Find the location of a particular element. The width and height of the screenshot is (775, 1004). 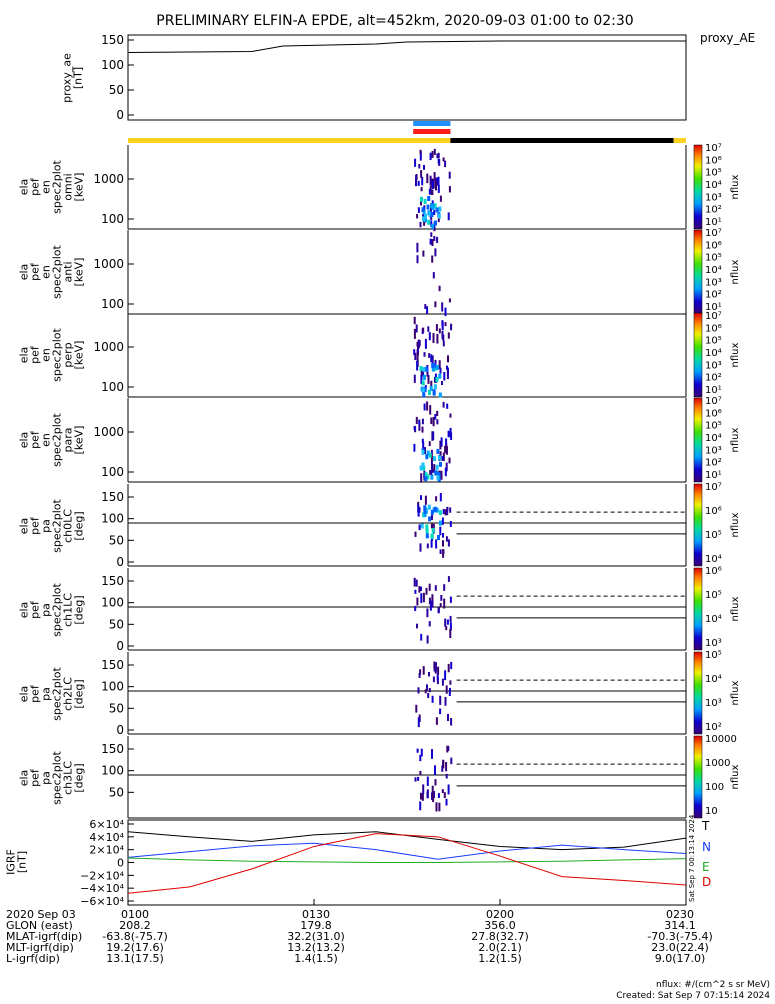

igrf-legend-D: D is located at coordinates (706, 882).